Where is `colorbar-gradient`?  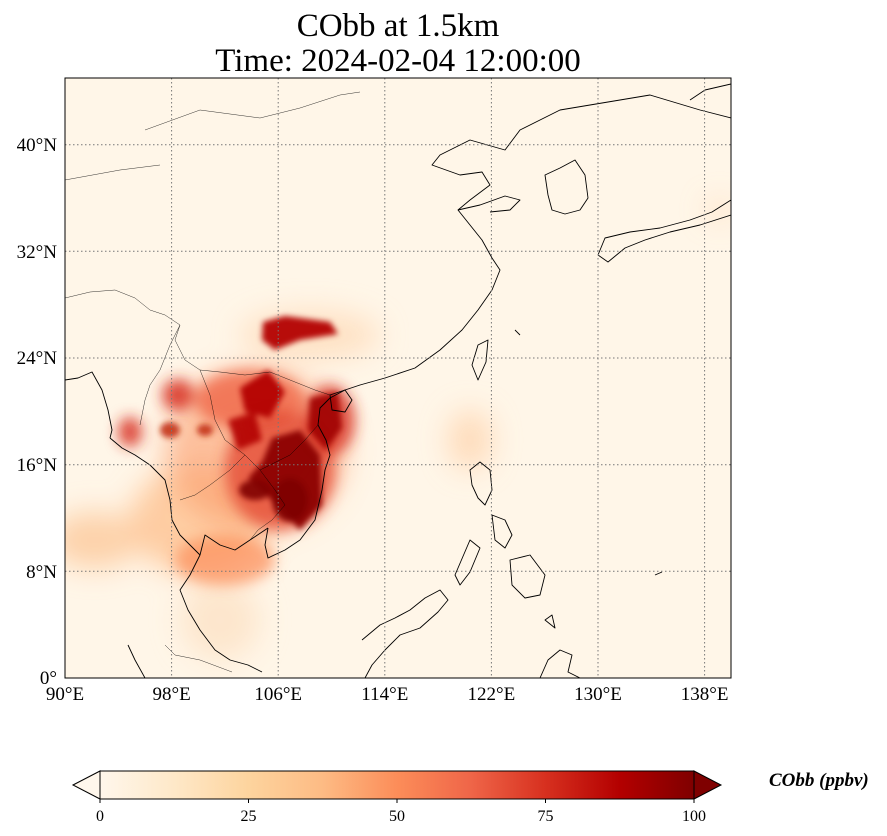
colorbar-gradient is located at coordinates (397, 785).